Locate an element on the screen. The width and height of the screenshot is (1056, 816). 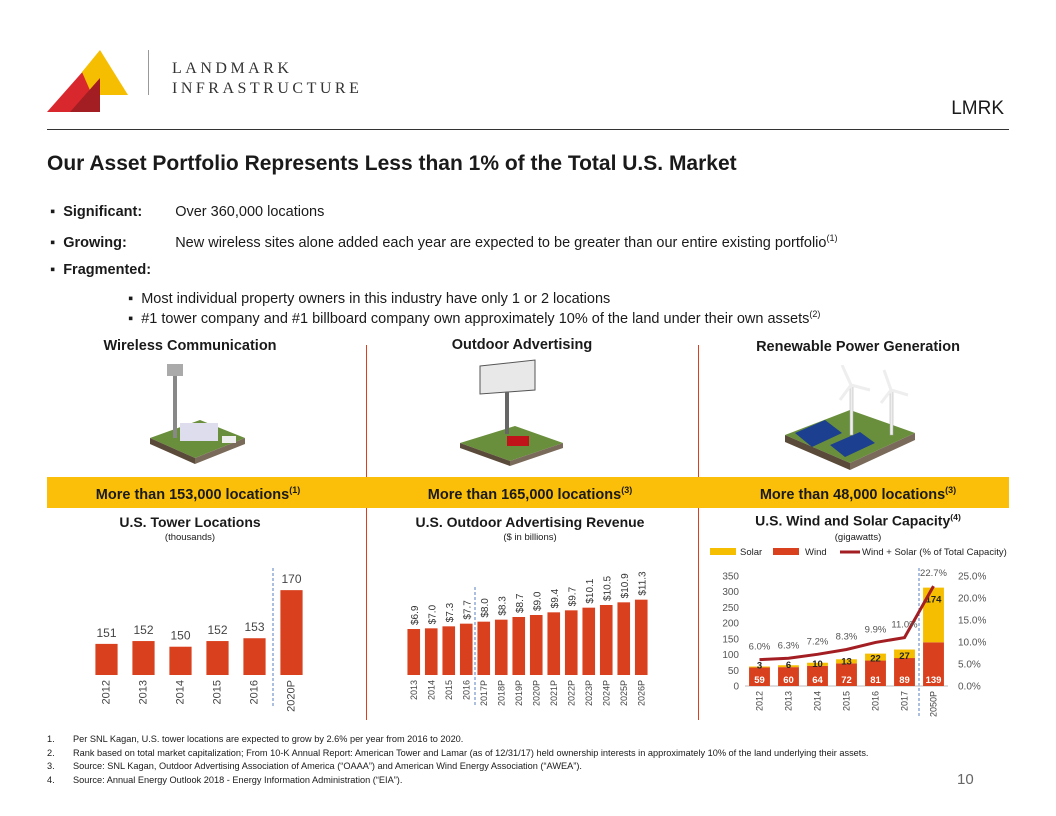
y2-tick-label: 10.0% is located at coordinates (972, 643).